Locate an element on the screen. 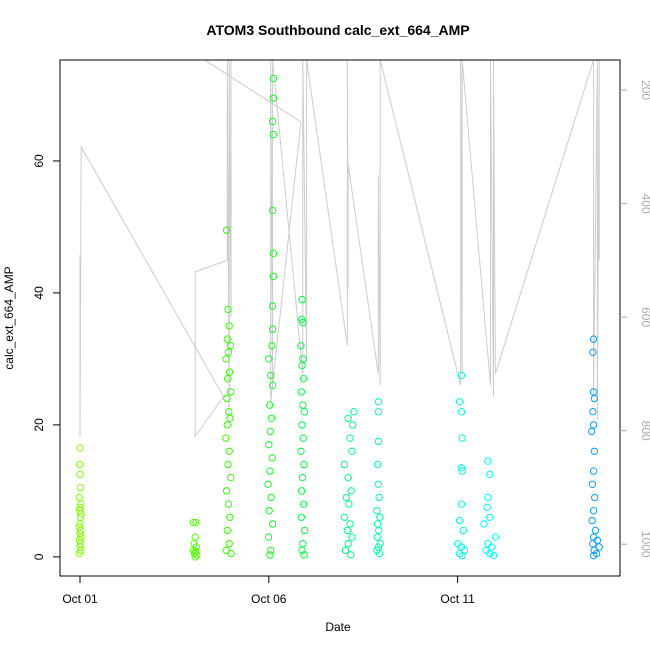 Image resolution: width=650 pixels, height=655 pixels. x-tick-label: Oct 11 is located at coordinates (457, 599).